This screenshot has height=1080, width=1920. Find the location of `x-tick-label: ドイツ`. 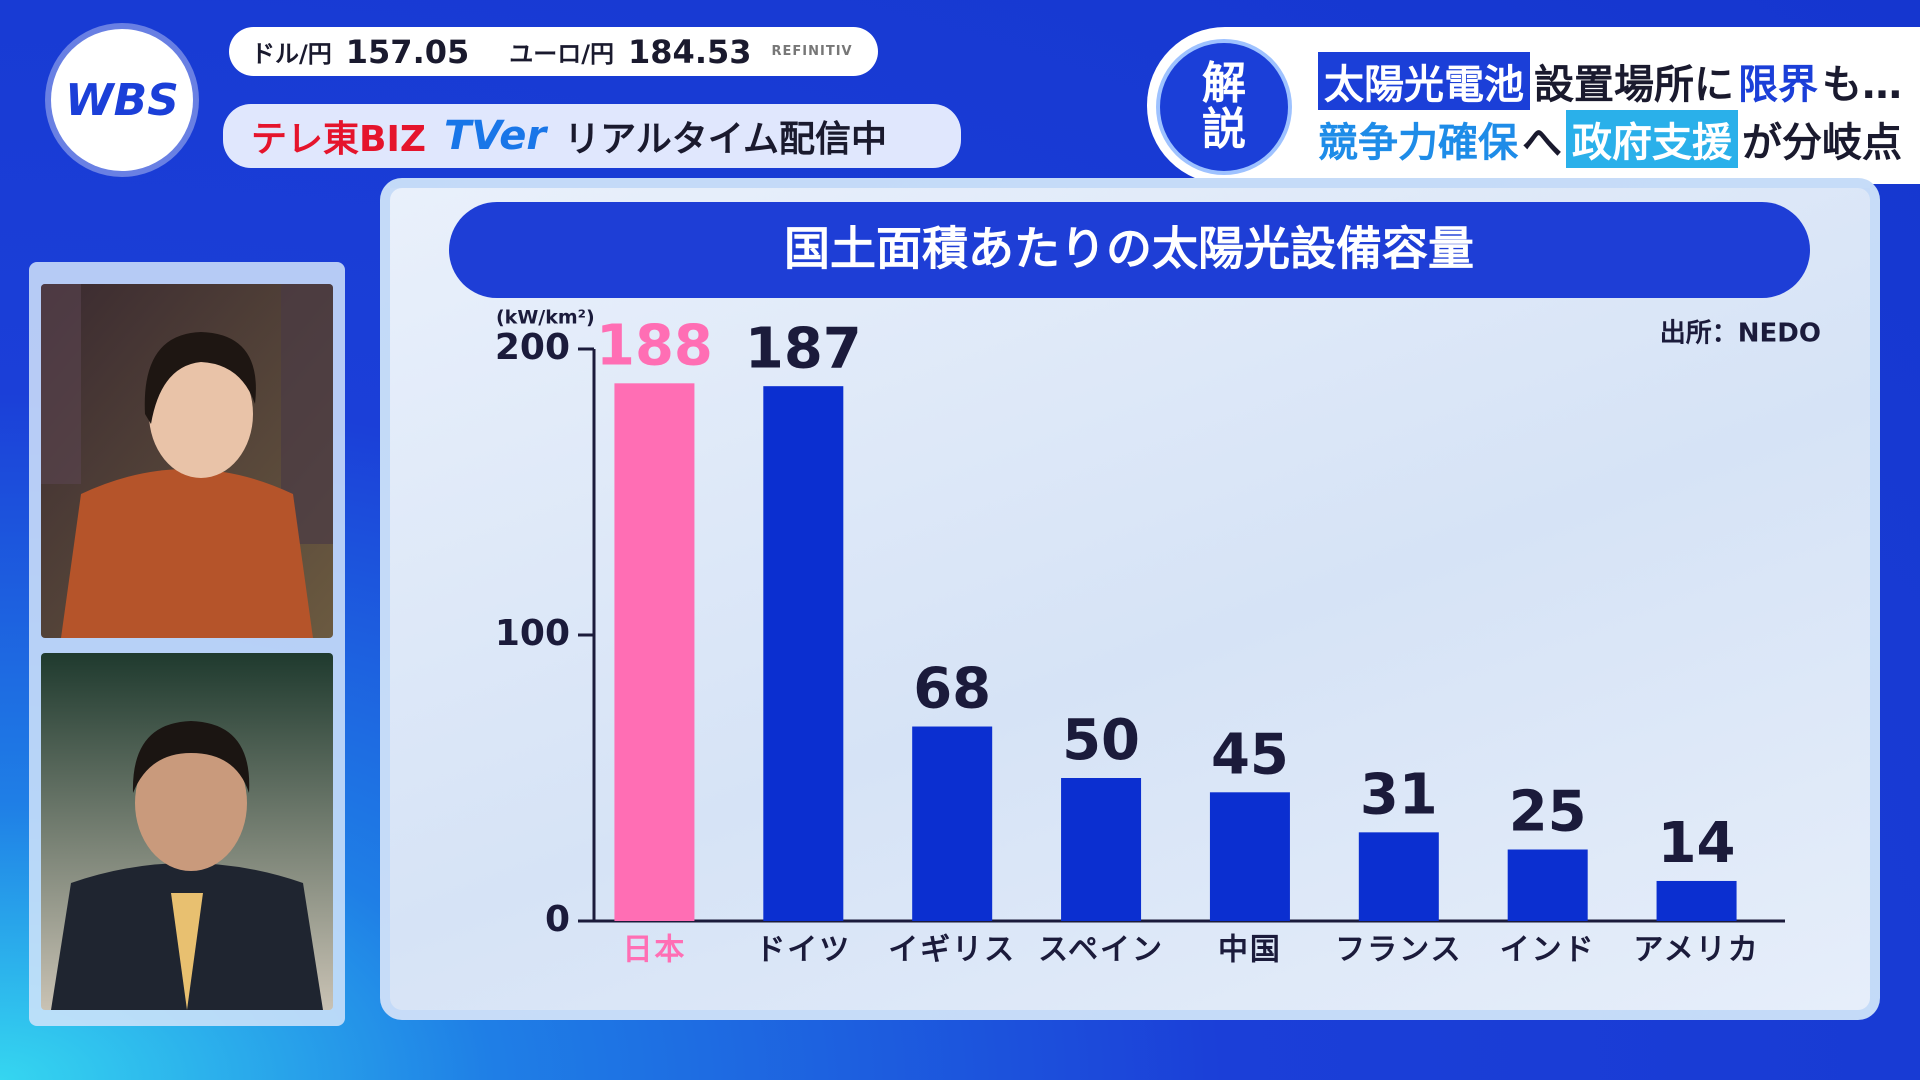

x-tick-label: ドイツ is located at coordinates (803, 950).